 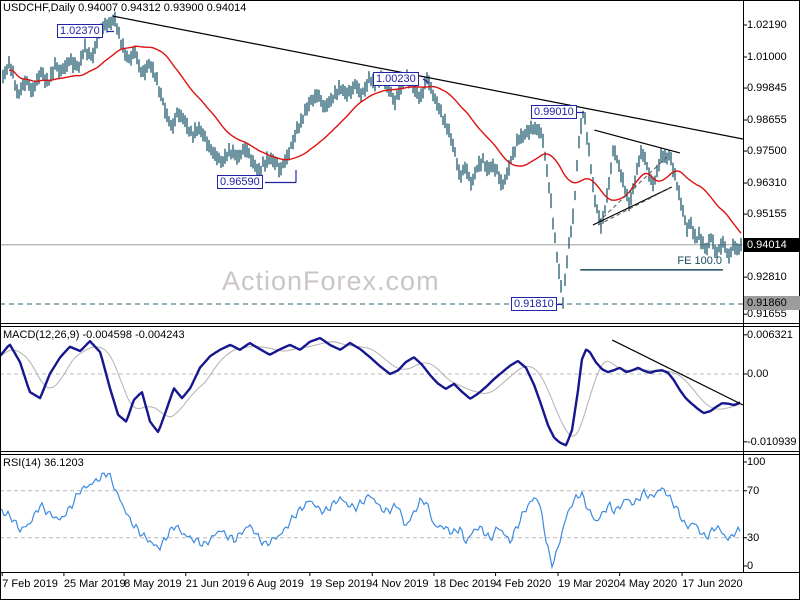 What do you see at coordinates (554, 112) in the screenshot?
I see `price-mark-label: 0.99010` at bounding box center [554, 112].